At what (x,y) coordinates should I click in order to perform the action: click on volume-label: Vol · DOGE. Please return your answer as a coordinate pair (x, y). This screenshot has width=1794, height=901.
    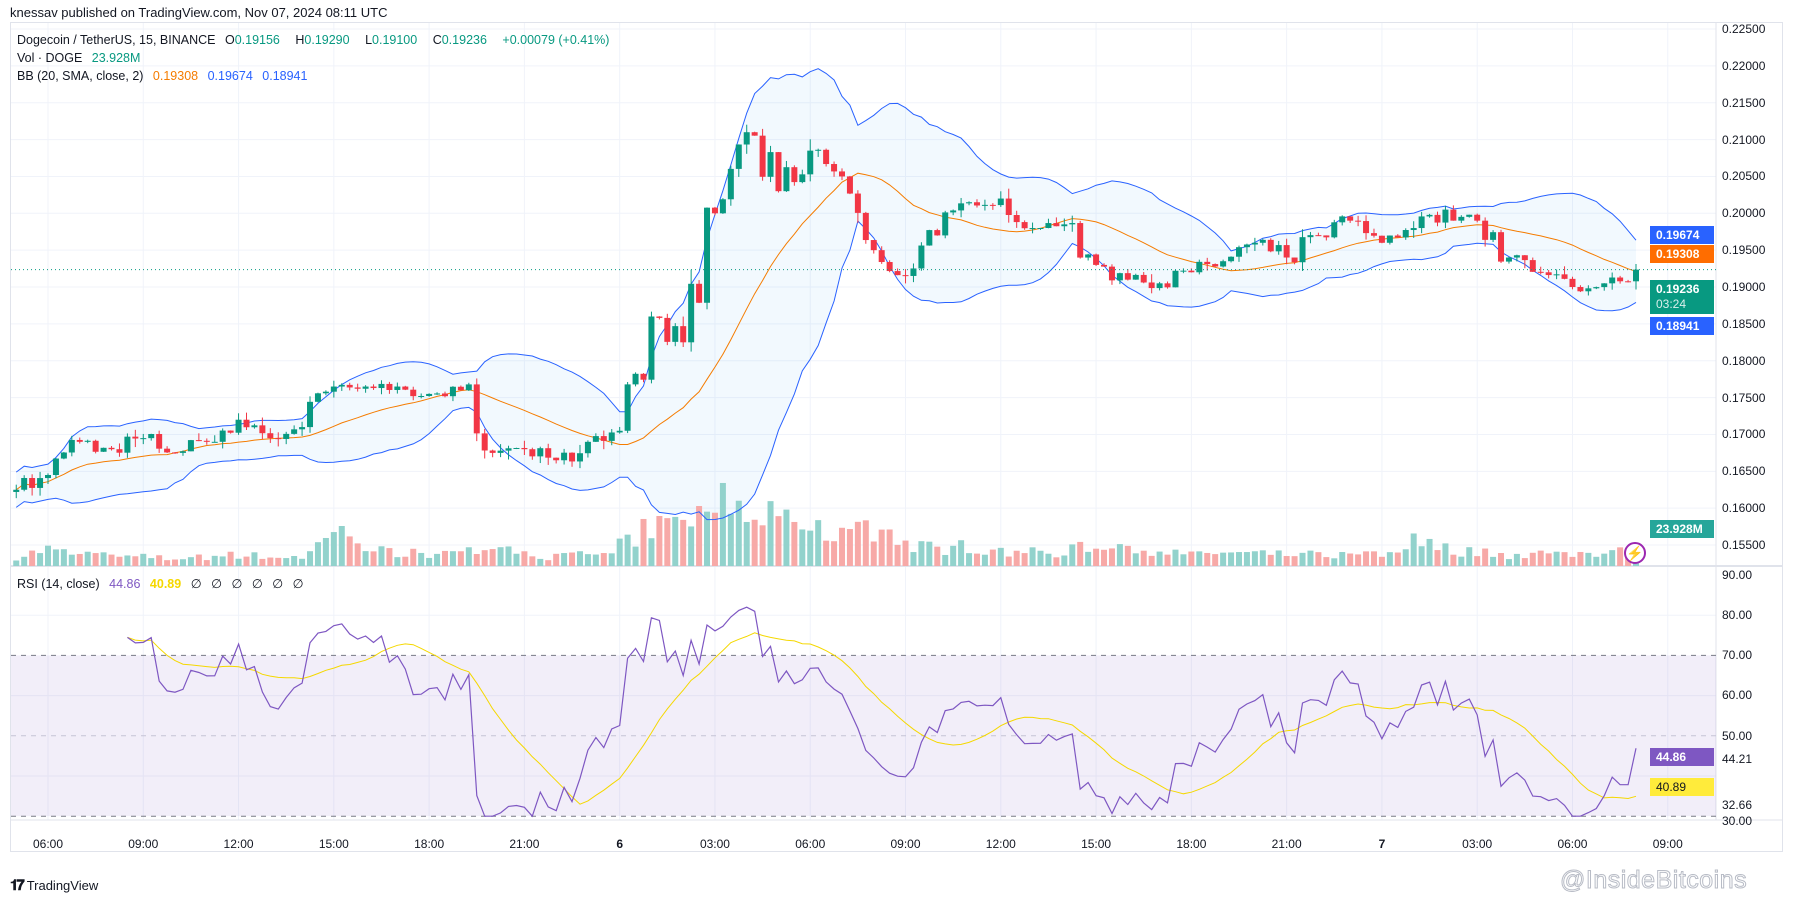
    Looking at the image, I should click on (50, 58).